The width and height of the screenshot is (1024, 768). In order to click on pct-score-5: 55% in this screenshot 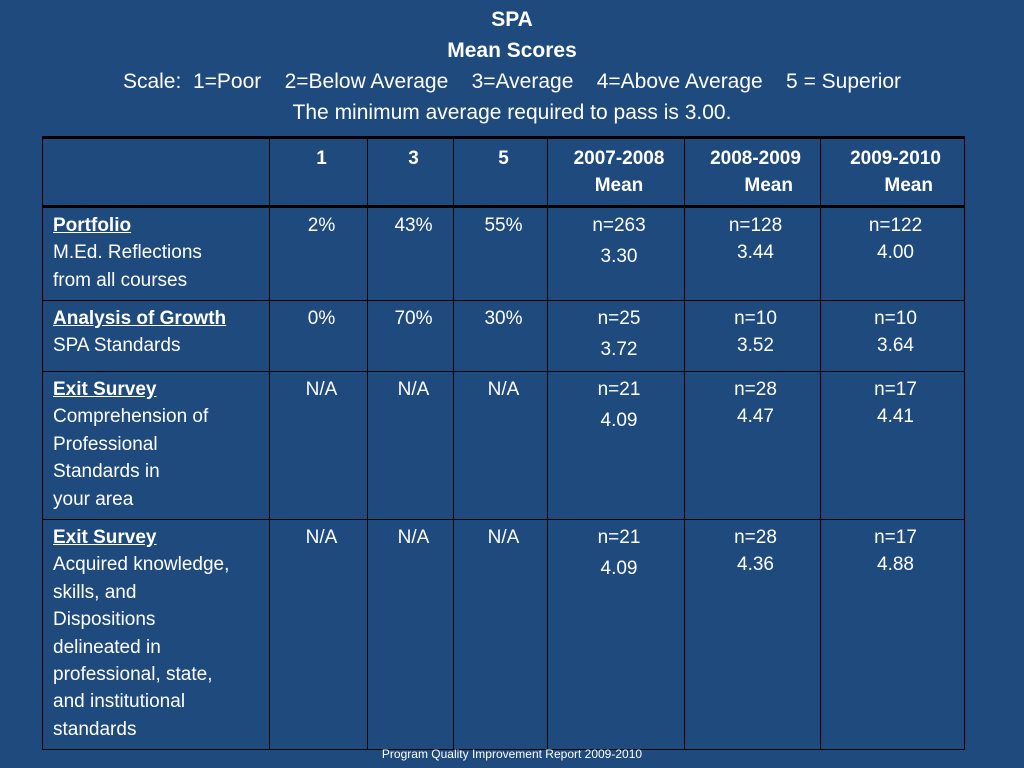, I will do `click(500, 253)`.